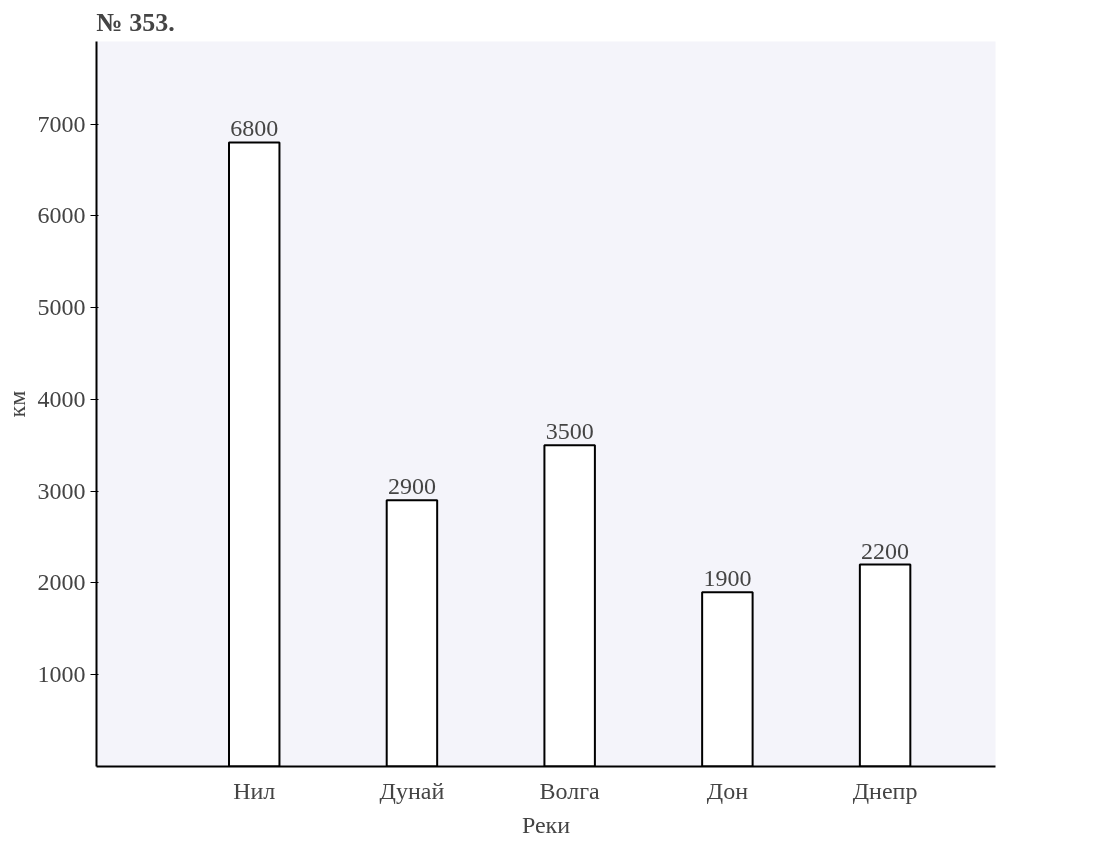 This screenshot has width=1106, height=868. Describe the element at coordinates (254, 790) in the screenshot. I see `x-tick-label: Нил` at that location.